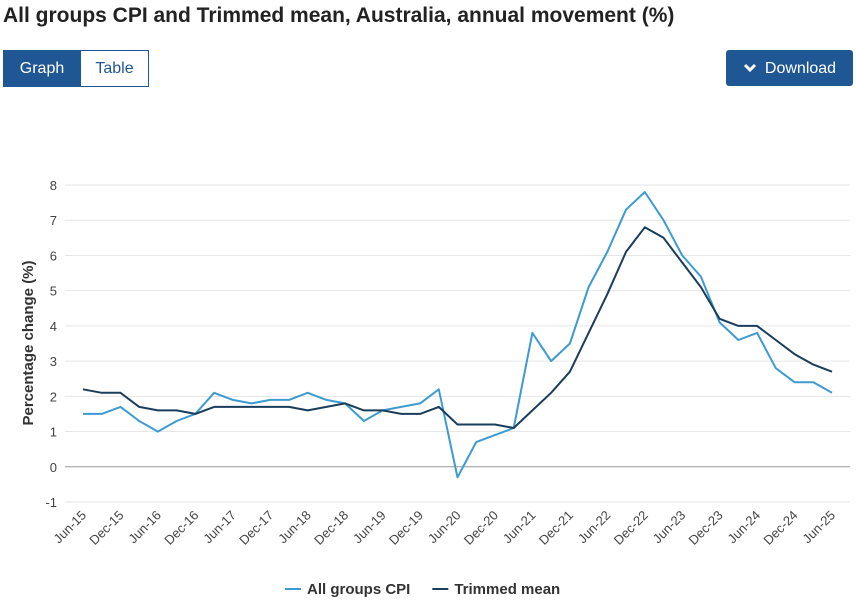  Describe the element at coordinates (53, 291) in the screenshot. I see `y-tick-label: 5` at that location.